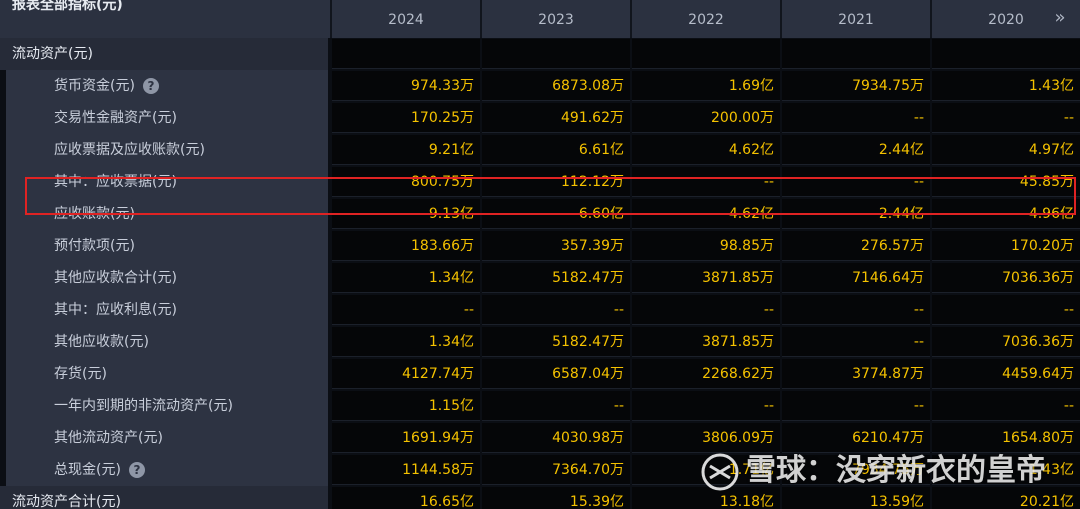 The width and height of the screenshot is (1080, 509). I want to click on value-cell-2023: 491.62万, so click(556, 118).